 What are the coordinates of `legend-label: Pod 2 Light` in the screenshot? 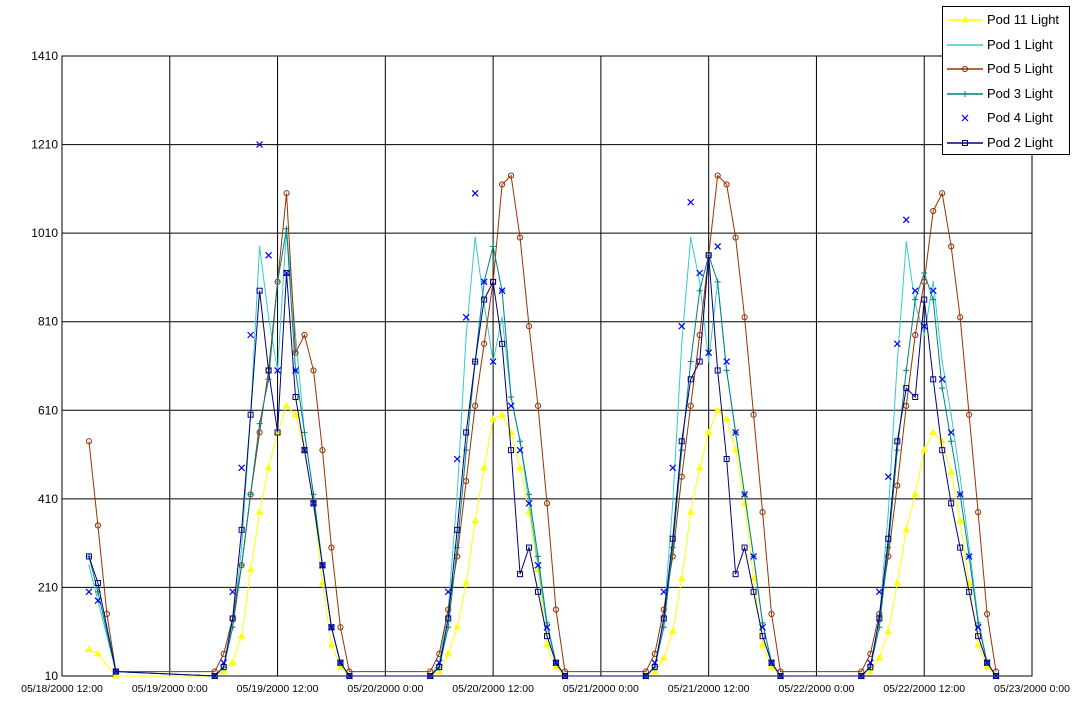 It's located at (1020, 142).